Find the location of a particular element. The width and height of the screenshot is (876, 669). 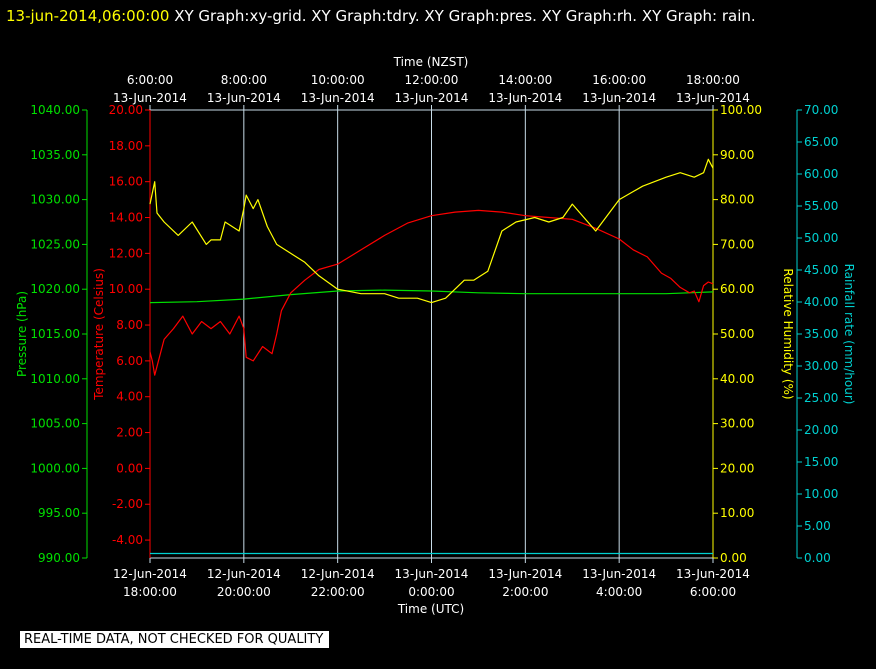

pressure-tick-label: 1035.00 is located at coordinates (55, 155).